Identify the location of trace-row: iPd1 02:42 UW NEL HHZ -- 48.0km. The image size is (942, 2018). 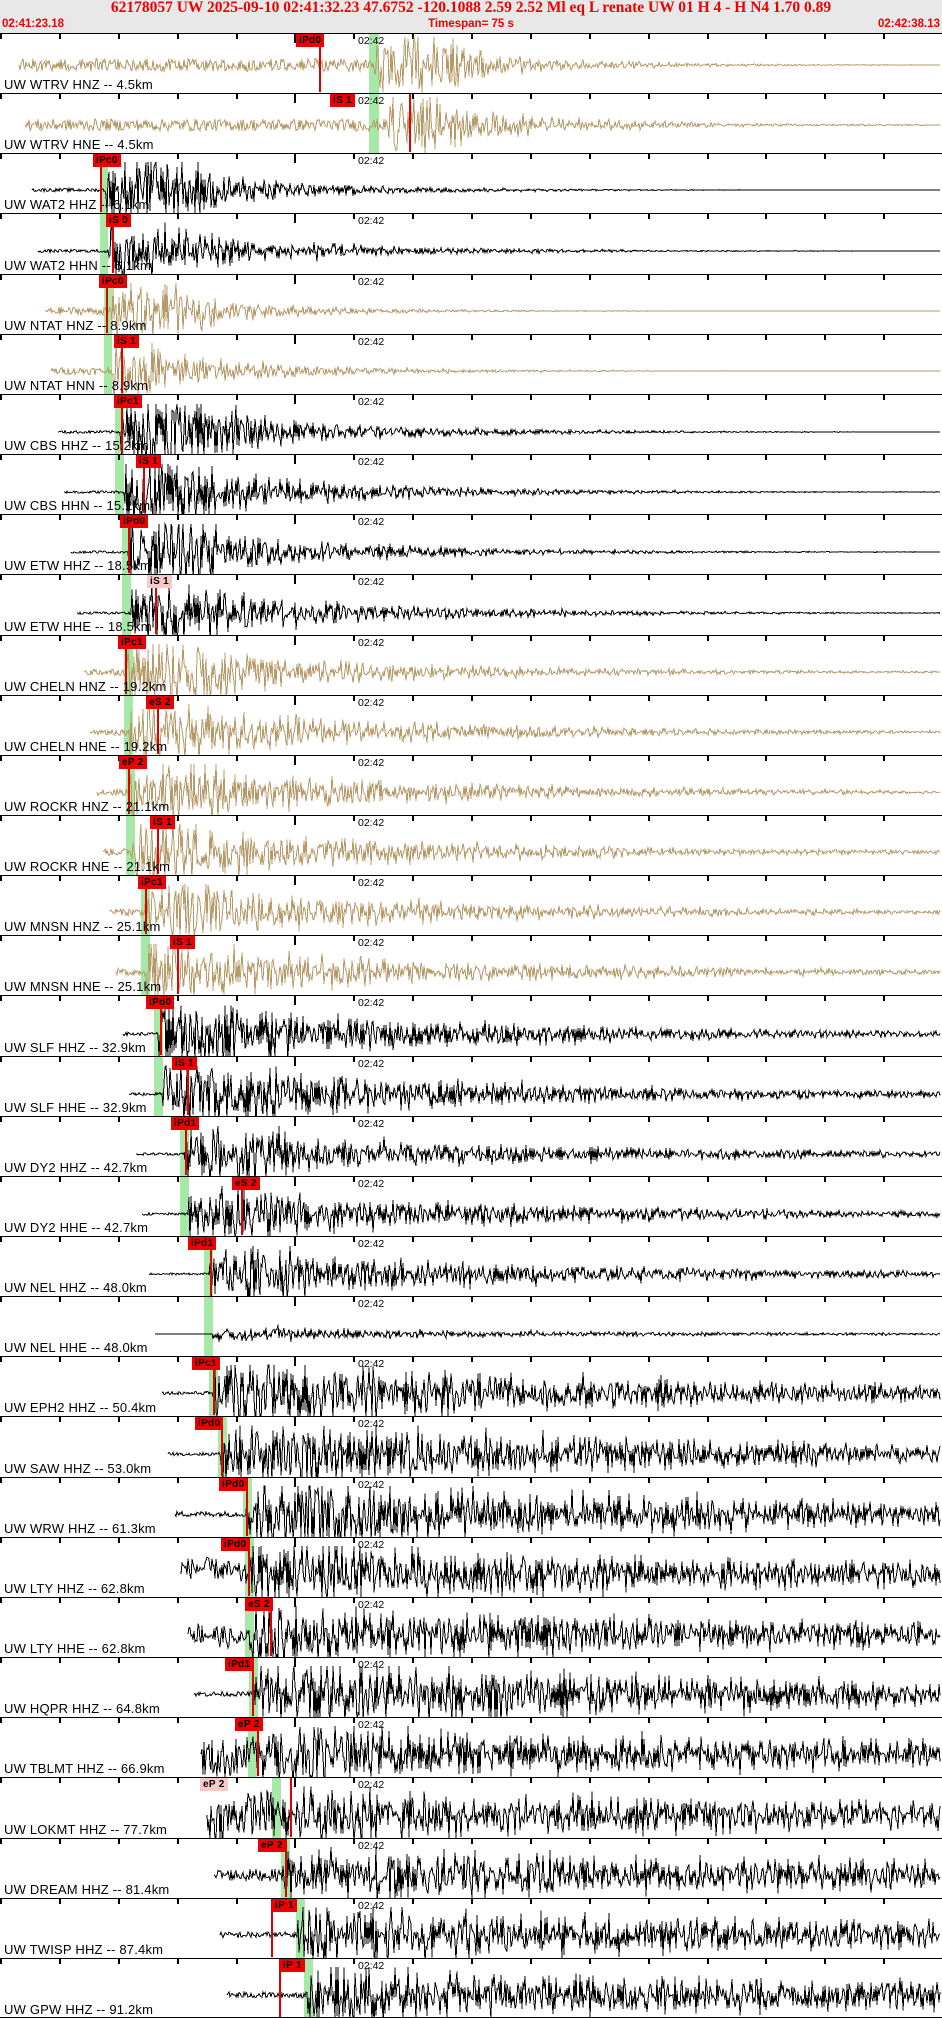
(471, 1266).